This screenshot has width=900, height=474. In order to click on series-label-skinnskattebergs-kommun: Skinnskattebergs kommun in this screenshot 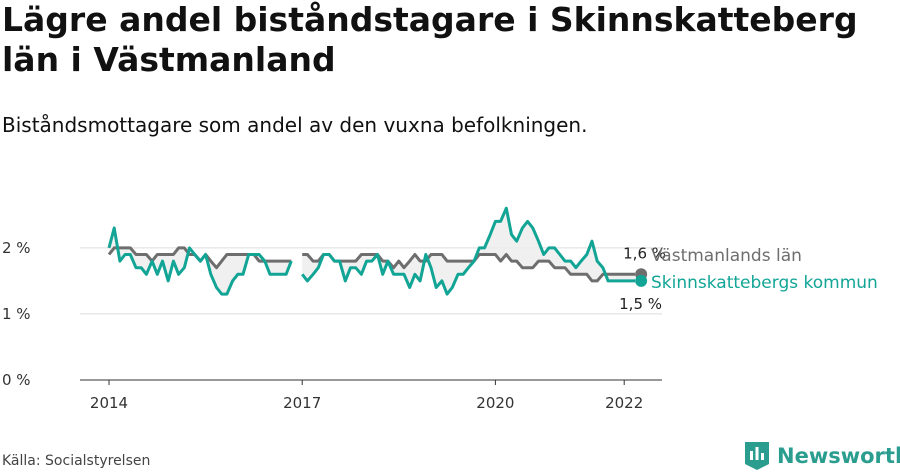, I will do `click(764, 283)`.